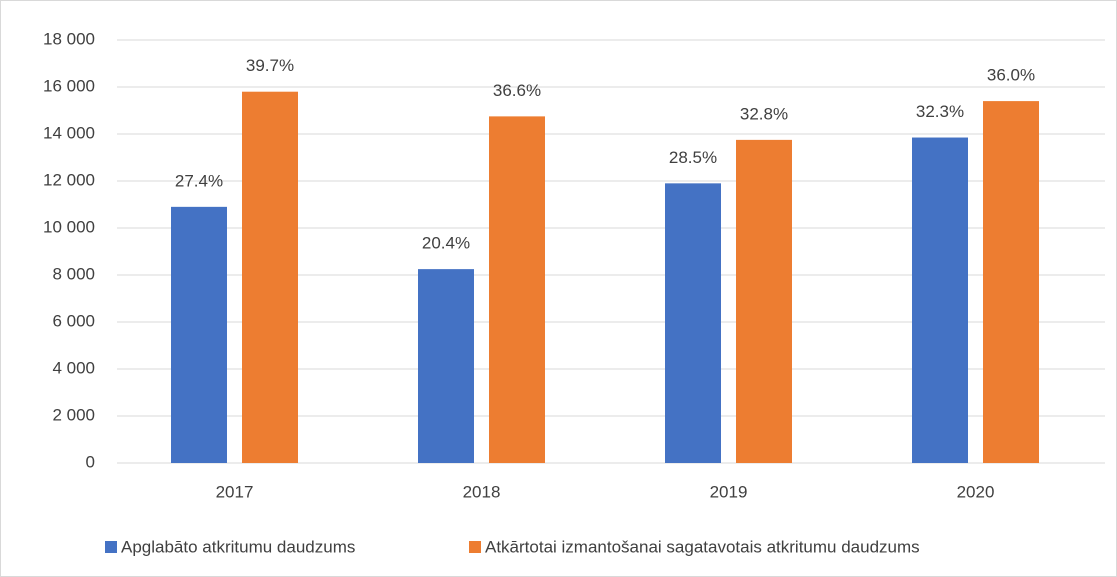 This screenshot has height=577, width=1117. I want to click on legend-label: Apglabāto atkritumu daudzums, so click(238, 546).